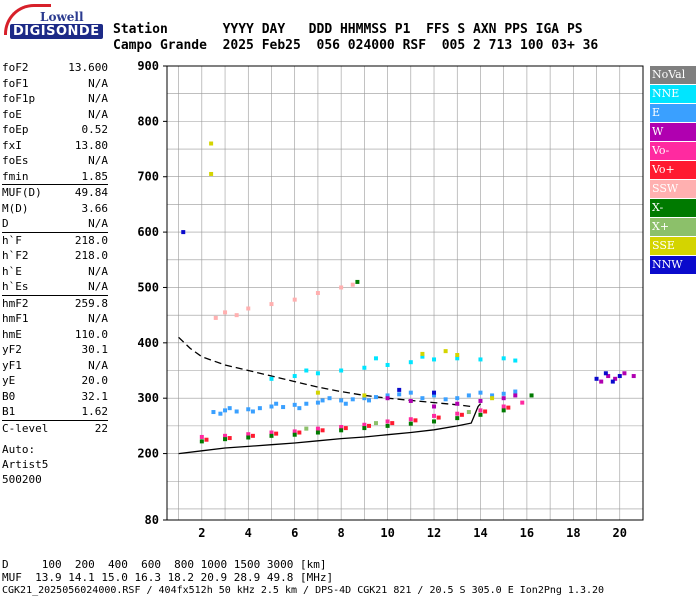 This screenshot has height=600, width=700. I want to click on legend-item: X-, so click(673, 208).